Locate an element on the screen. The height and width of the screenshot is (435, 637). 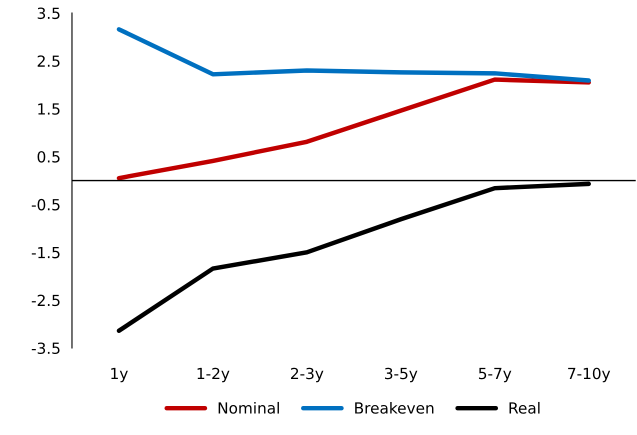
legend-label: Nominal is located at coordinates (248, 408).